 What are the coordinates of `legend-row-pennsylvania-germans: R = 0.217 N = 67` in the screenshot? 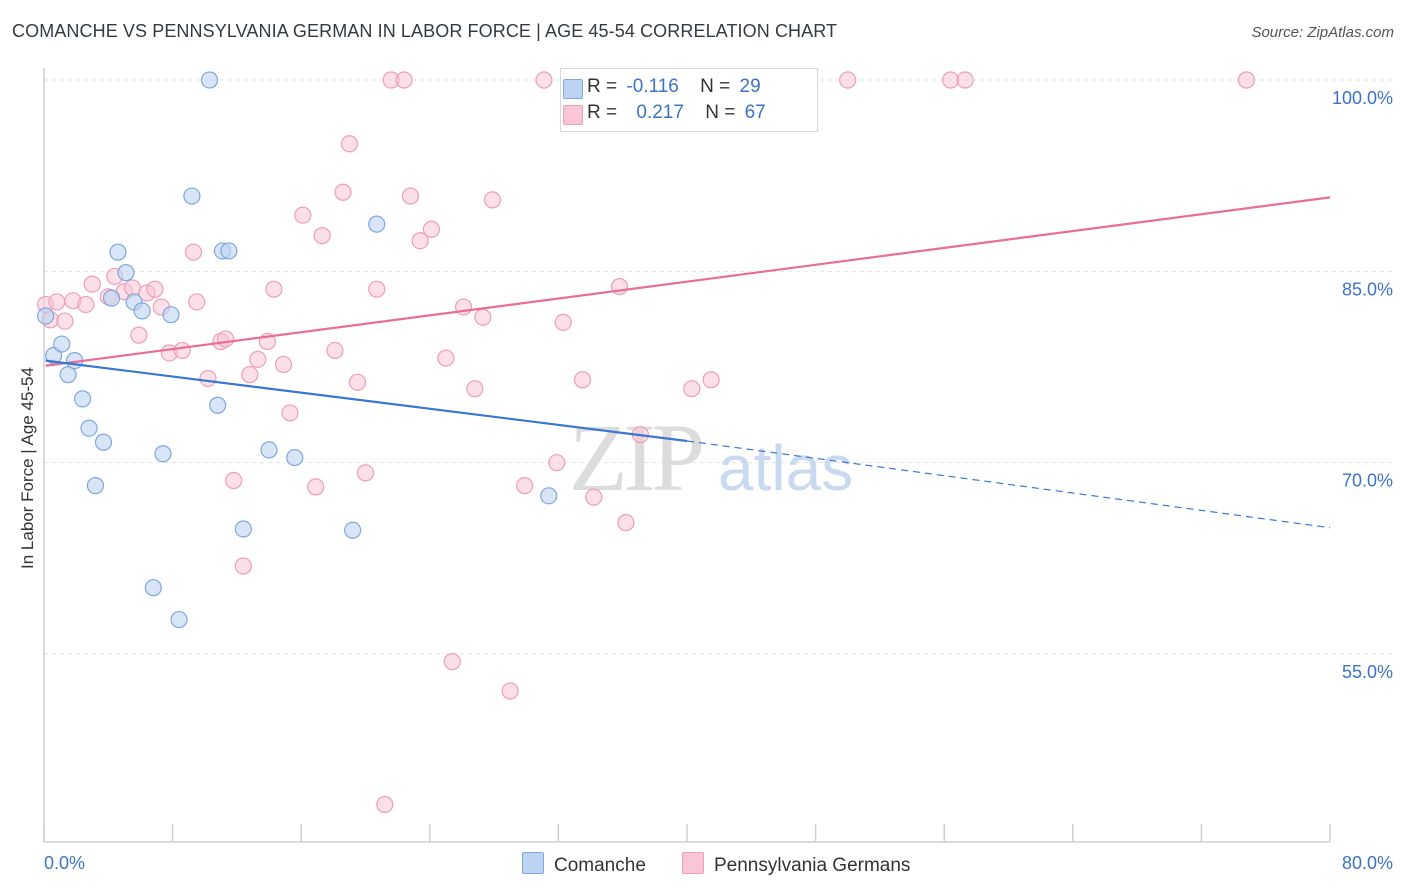 It's located at (664, 115).